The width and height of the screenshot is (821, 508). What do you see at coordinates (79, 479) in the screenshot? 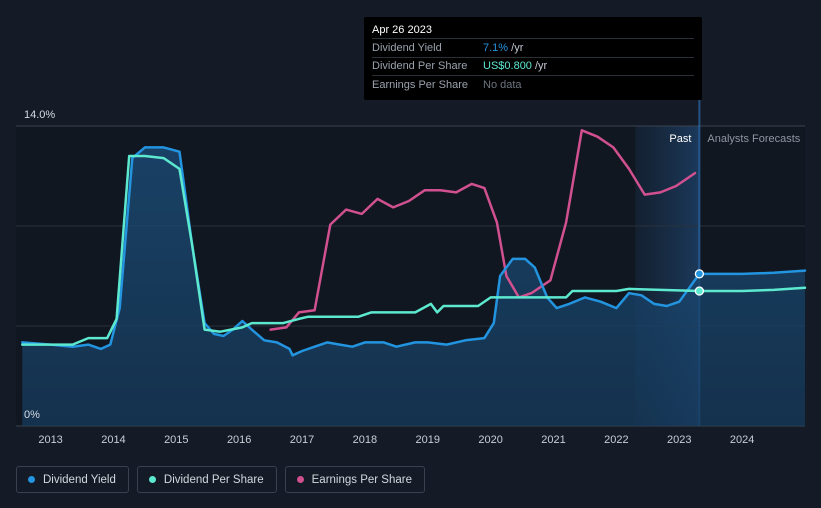
I see `legend-label: Dividend Yield` at bounding box center [79, 479].